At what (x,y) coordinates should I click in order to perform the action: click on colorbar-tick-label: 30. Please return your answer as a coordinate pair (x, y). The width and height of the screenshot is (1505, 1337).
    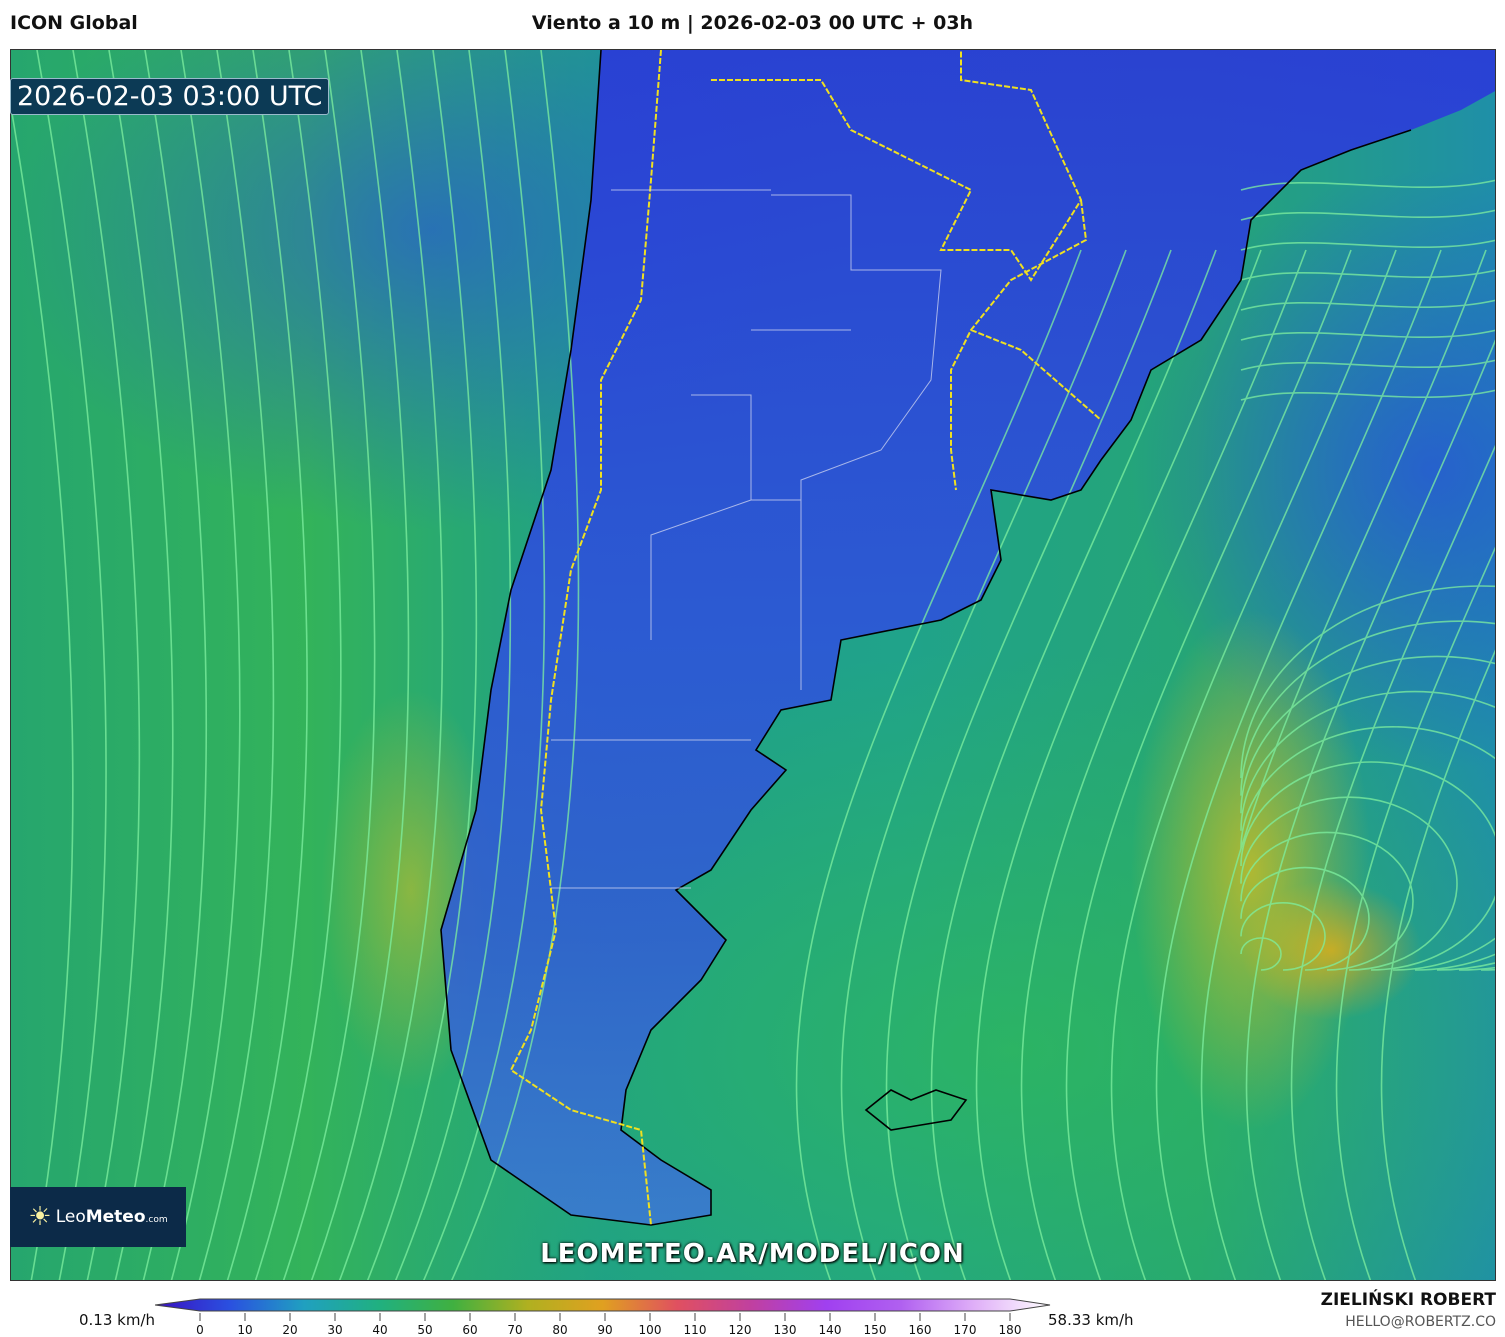
    Looking at the image, I should click on (335, 1330).